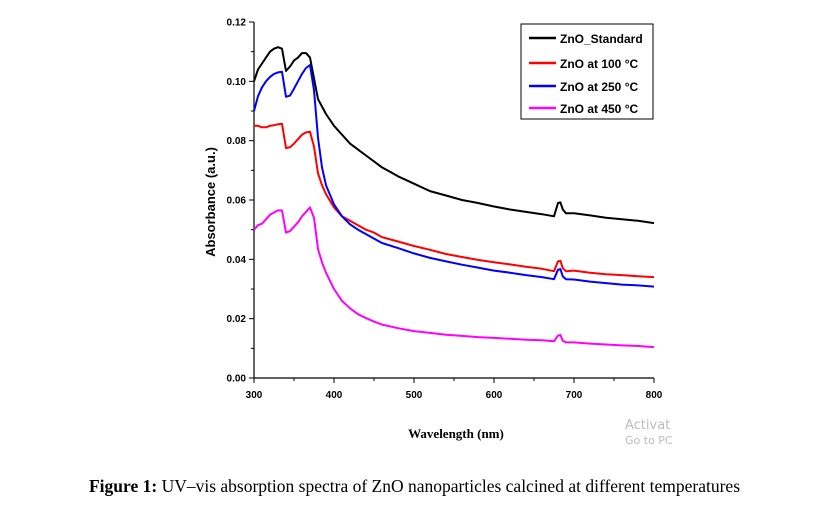 The image size is (829, 511). I want to click on y-ticks: 0.00 0.02 0.04 0.06 0.08 0.10 0.12, so click(240, 201).